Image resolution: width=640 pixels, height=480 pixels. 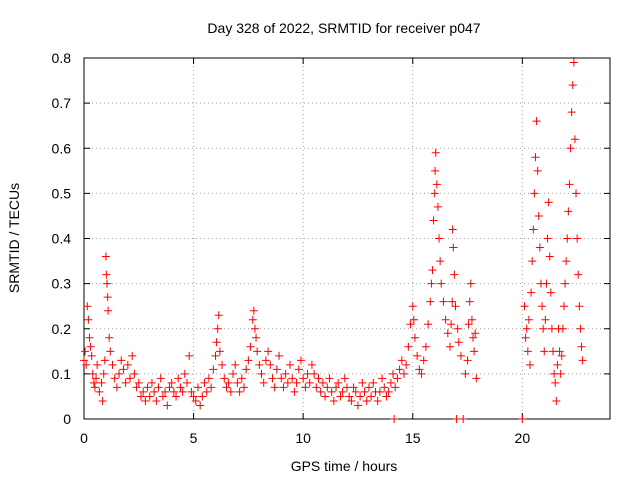 What do you see at coordinates (303, 438) in the screenshot?
I see `x-tick-label: 10` at bounding box center [303, 438].